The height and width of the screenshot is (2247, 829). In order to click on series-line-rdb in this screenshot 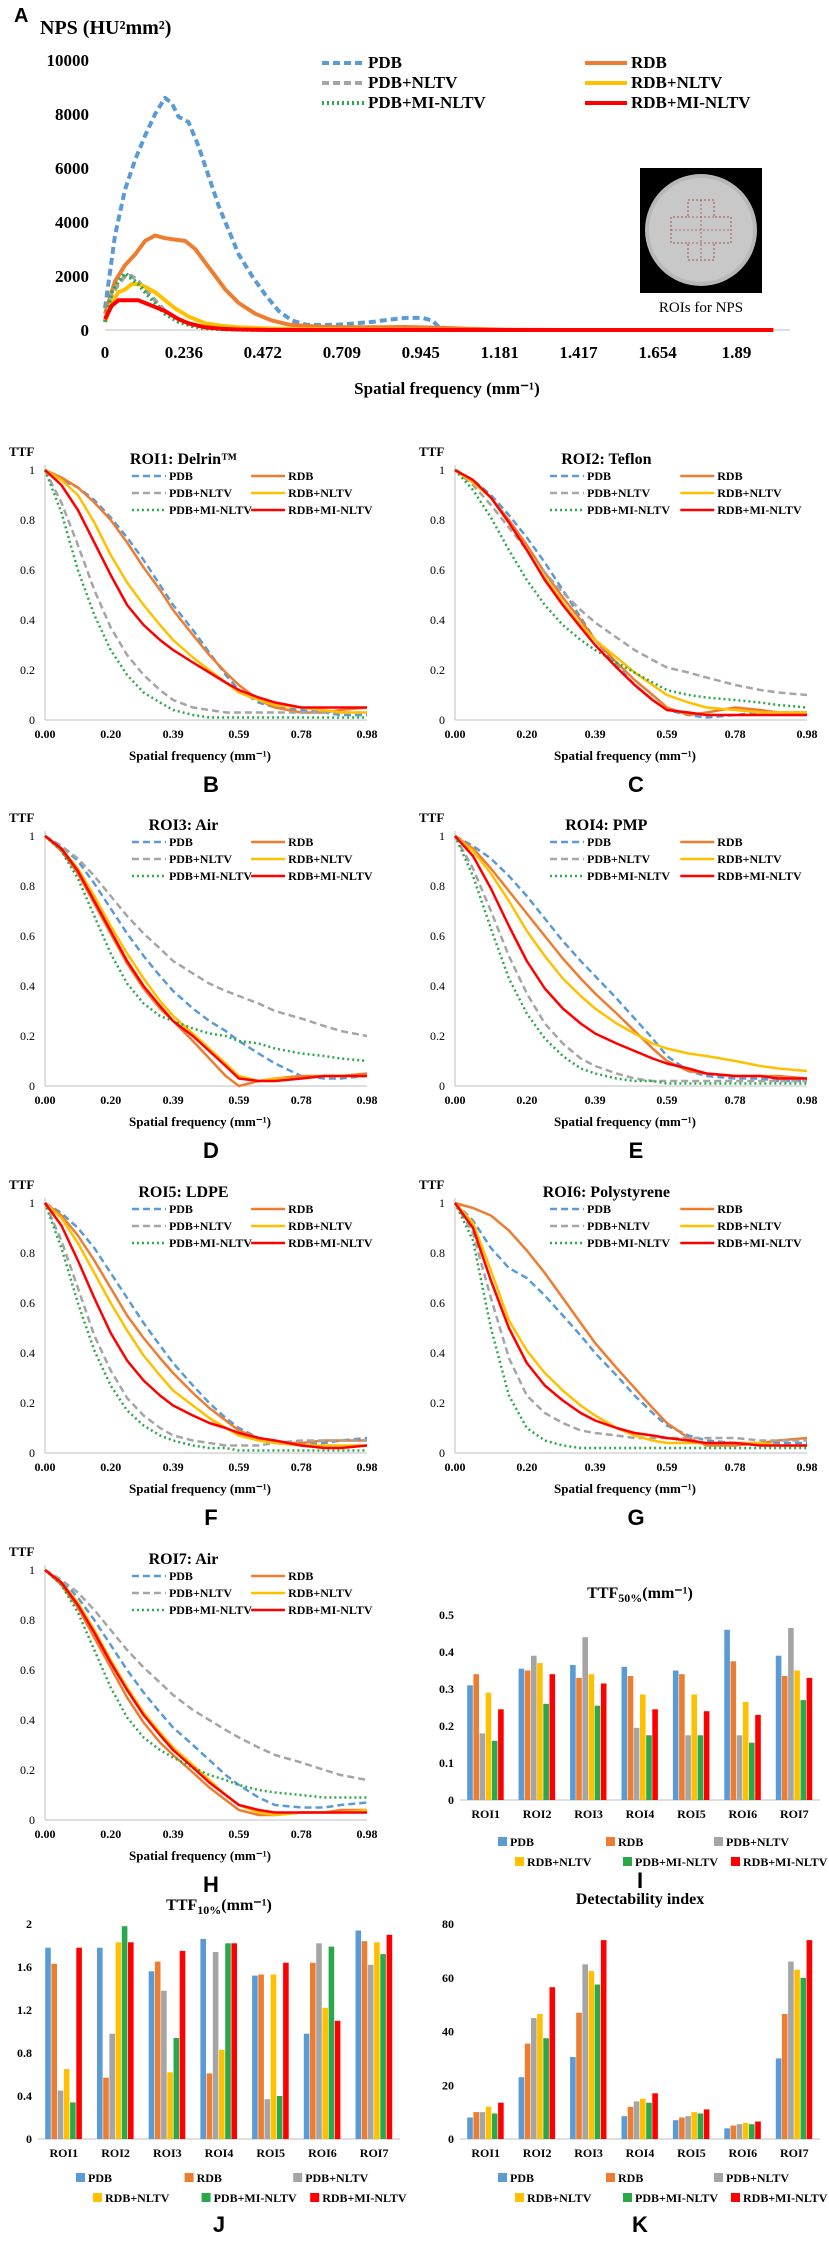, I will do `click(205, 1323)`.